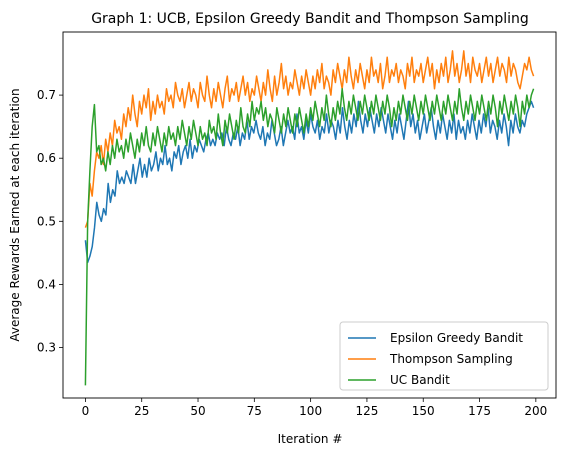 This screenshot has width=578, height=455. Describe the element at coordinates (46, 284) in the screenshot. I see `y-tick-label-1: 0.4` at that location.